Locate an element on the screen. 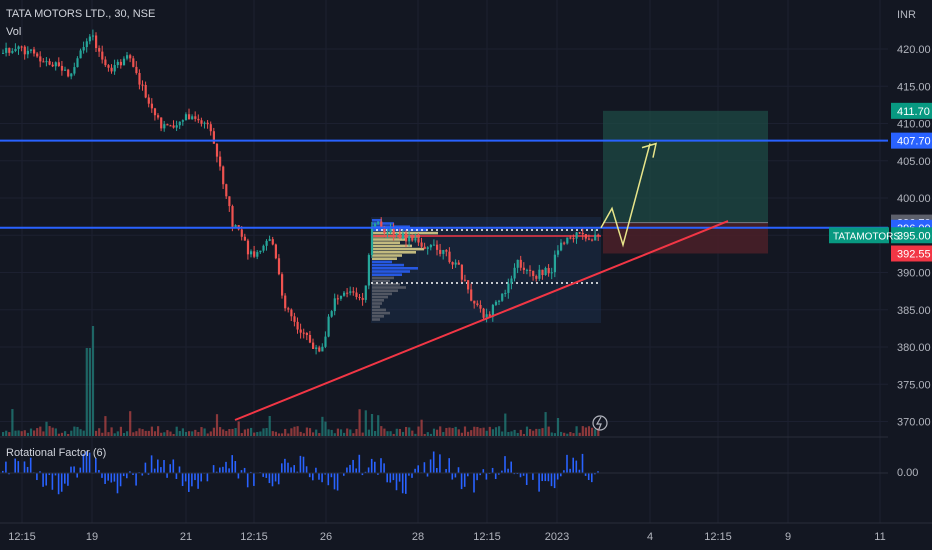 The height and width of the screenshot is (550, 932). time-axis: 12:15 19 21 12:15 26 28 12:15 2023 4 12:15 9 11 is located at coordinates (466, 532).